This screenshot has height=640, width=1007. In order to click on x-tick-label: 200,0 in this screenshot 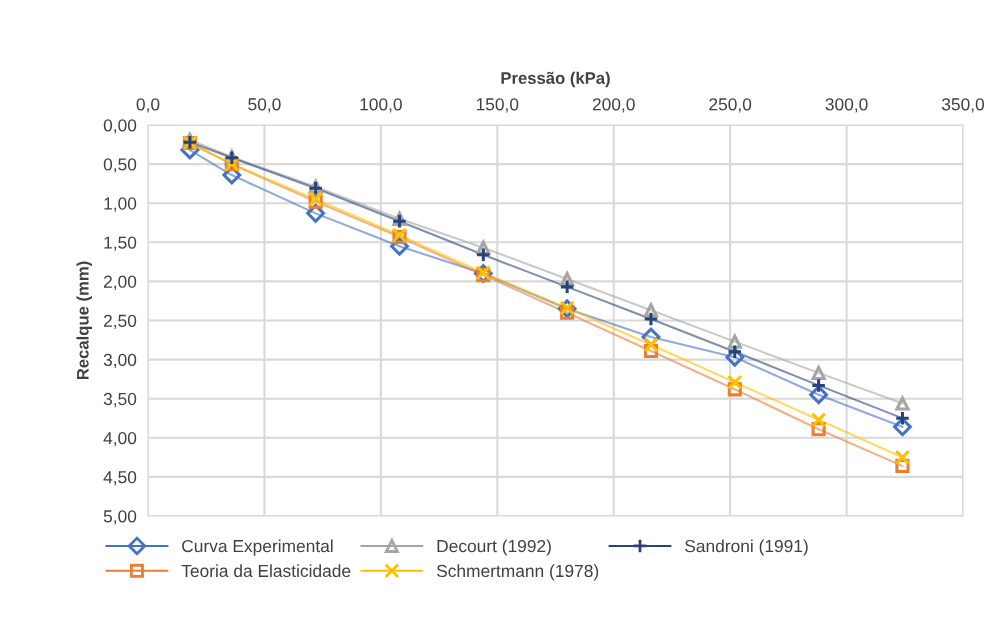, I will do `click(613, 105)`.